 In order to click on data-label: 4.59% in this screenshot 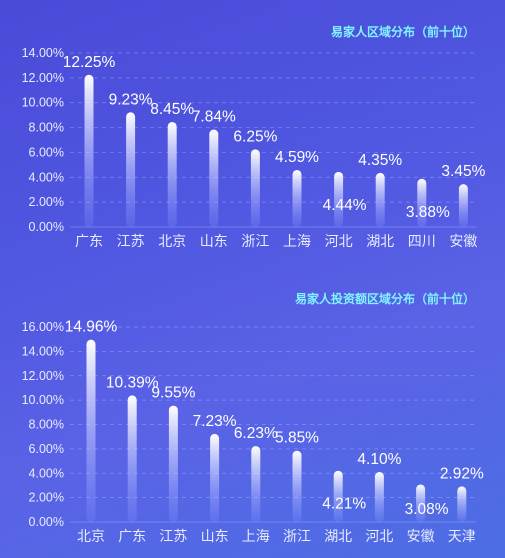, I will do `click(297, 157)`.